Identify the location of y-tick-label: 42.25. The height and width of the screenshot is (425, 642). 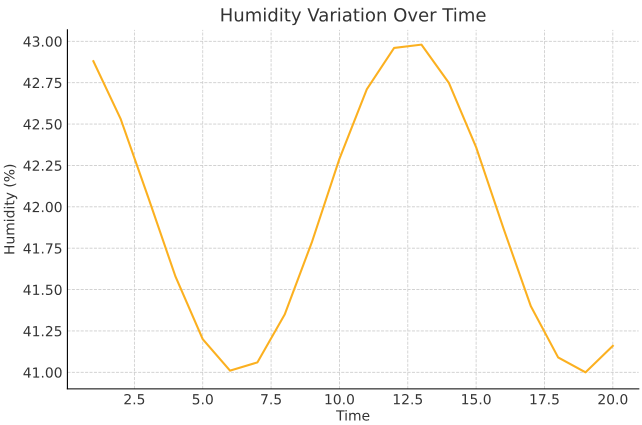
(42, 165).